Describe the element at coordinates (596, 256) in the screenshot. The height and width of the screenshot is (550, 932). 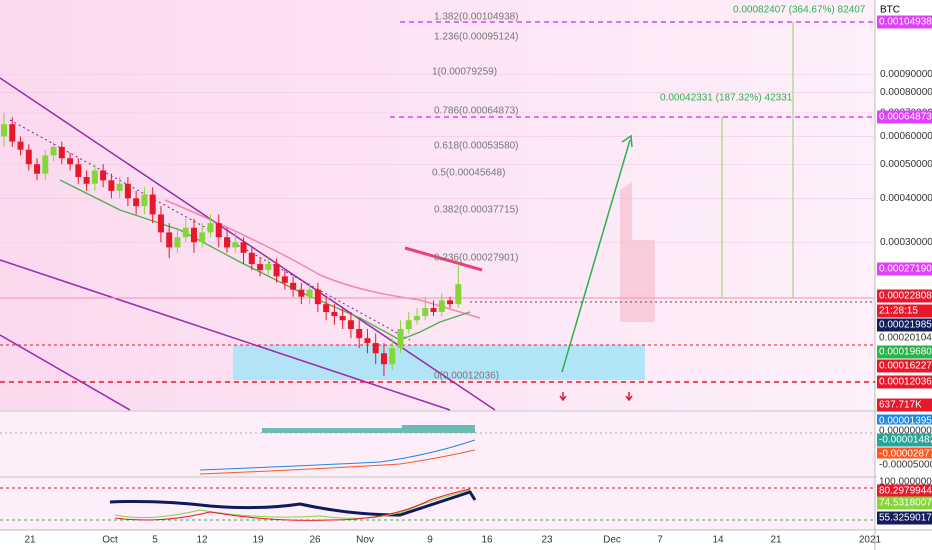
I see `arrow-up` at that location.